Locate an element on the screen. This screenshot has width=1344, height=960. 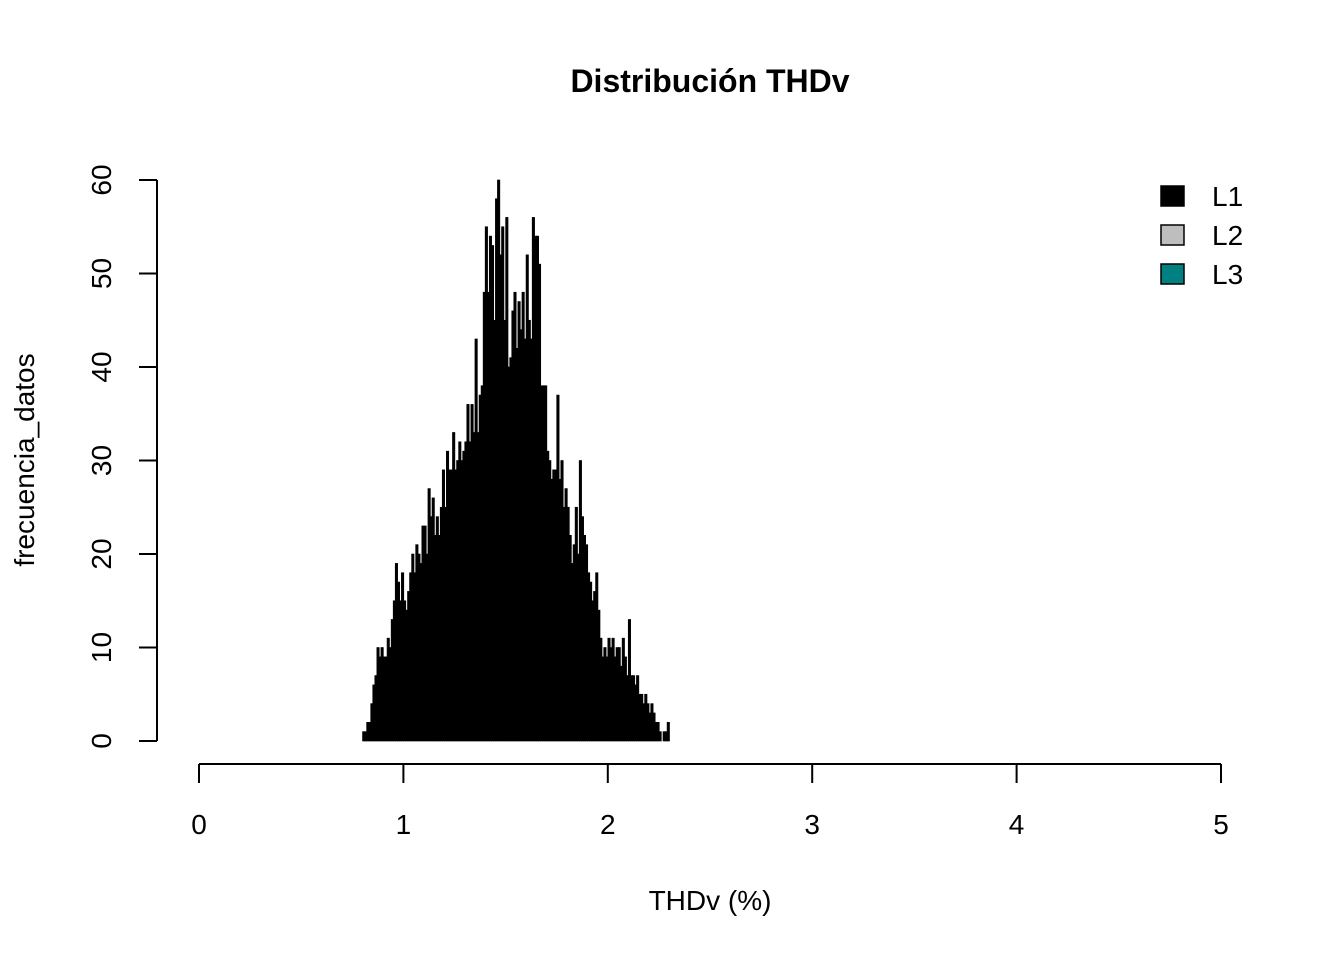
y-tick-label: 40 is located at coordinates (101, 366).